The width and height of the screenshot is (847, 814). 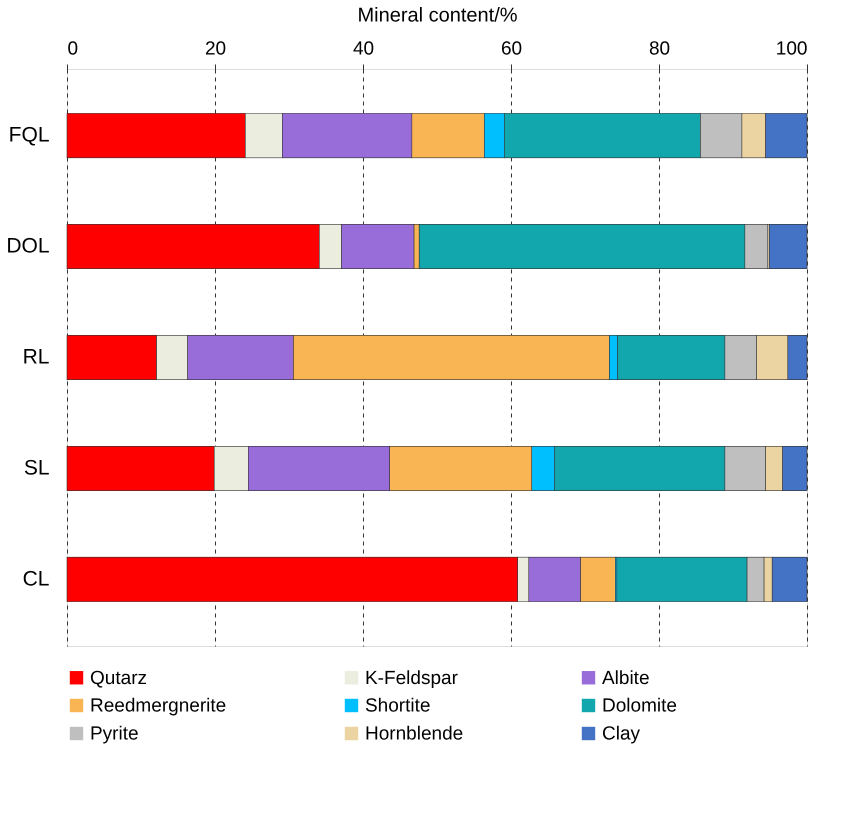 What do you see at coordinates (363, 49) in the screenshot?
I see `x-tick-label: 40` at bounding box center [363, 49].